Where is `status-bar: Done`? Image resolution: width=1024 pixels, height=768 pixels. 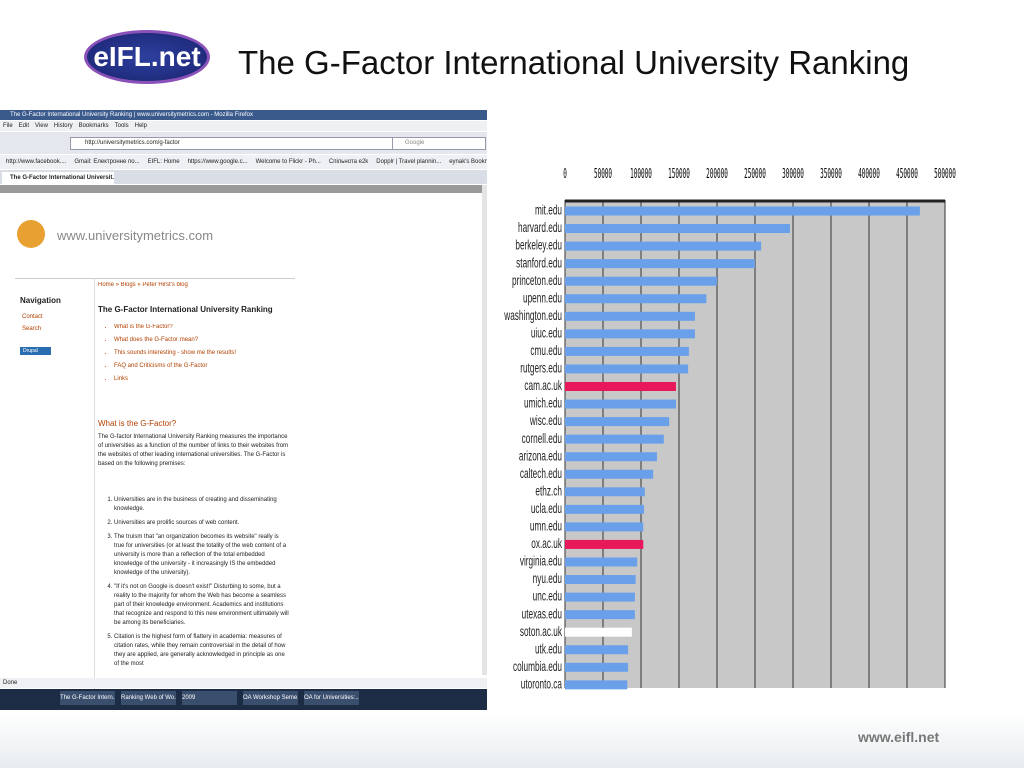
status-bar: Done is located at coordinates (243, 683).